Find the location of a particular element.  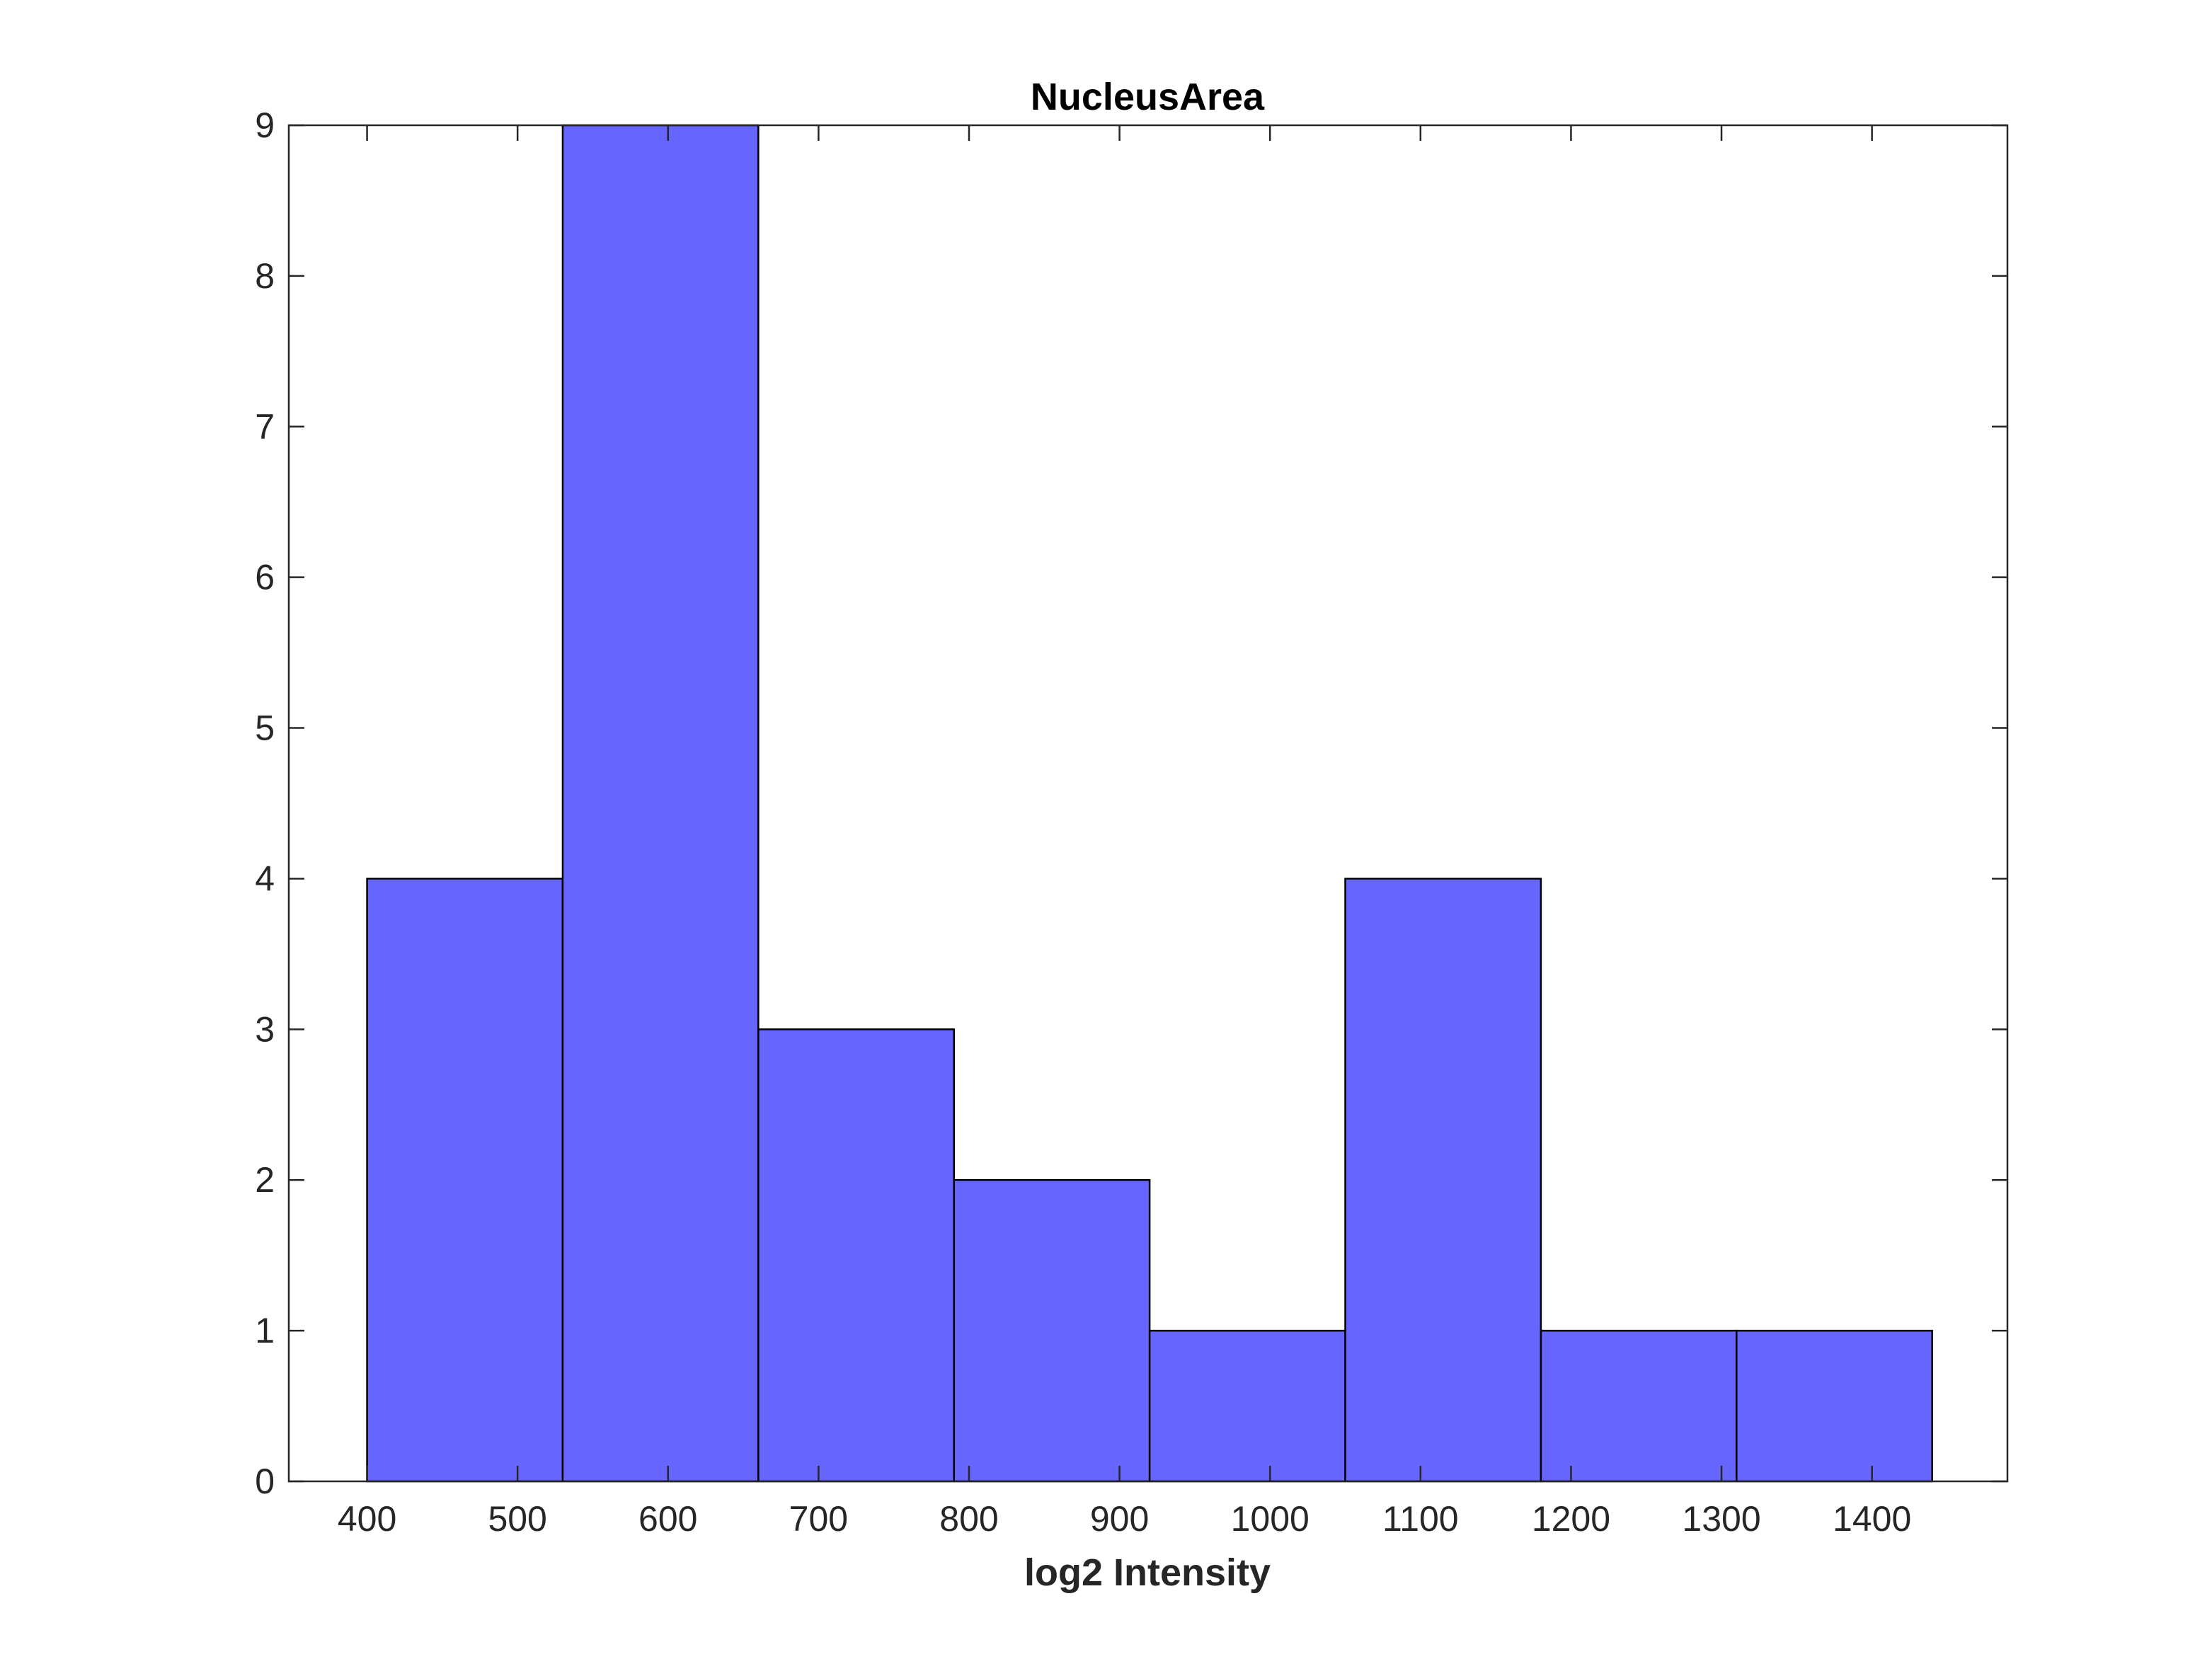

x-tick-label: 500 is located at coordinates (517, 1519).